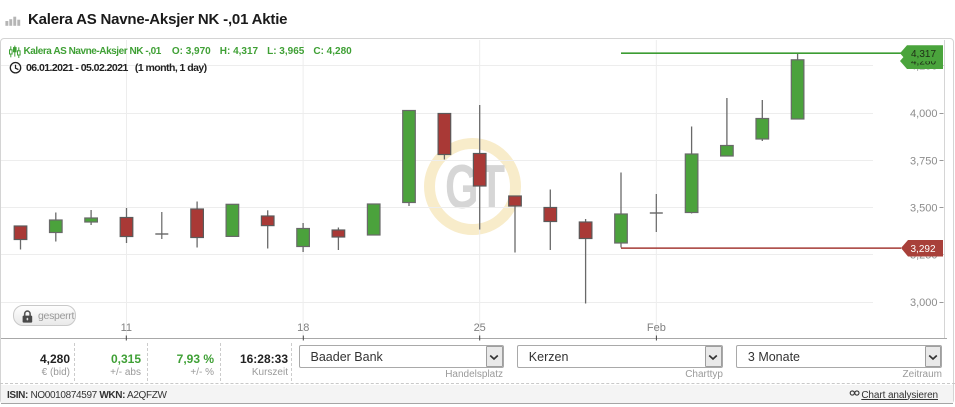 This screenshot has width=955, height=407. Describe the element at coordinates (923, 54) in the screenshot. I see `svg-text: 4,317` at that location.